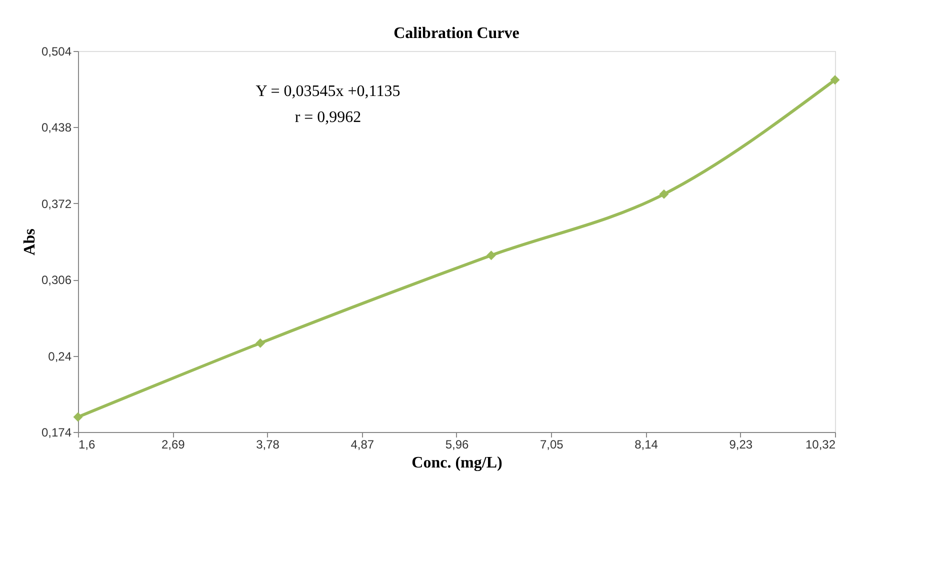 This screenshot has width=930, height=566. I want to click on annotation: r = 0,9962, so click(328, 117).